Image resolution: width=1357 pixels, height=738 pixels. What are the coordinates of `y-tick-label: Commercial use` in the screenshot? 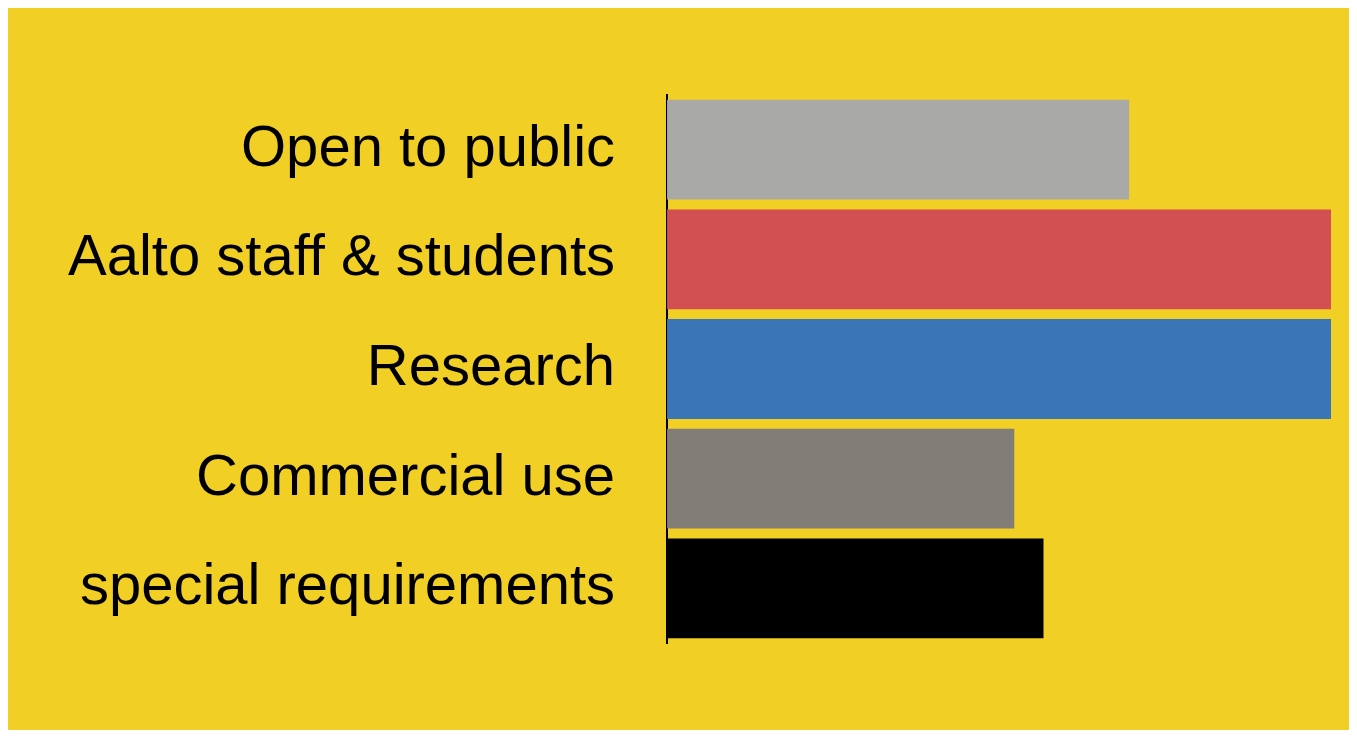 It's located at (406, 474).